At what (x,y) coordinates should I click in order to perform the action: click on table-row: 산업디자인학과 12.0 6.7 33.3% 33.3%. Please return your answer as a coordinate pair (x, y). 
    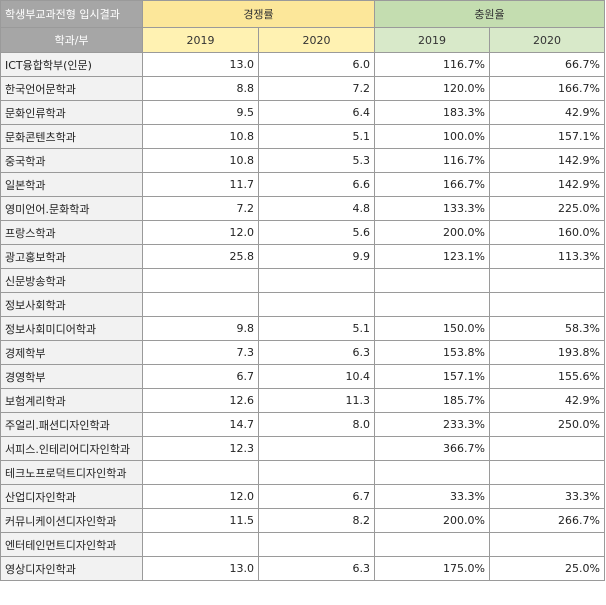
    Looking at the image, I should click on (302, 496).